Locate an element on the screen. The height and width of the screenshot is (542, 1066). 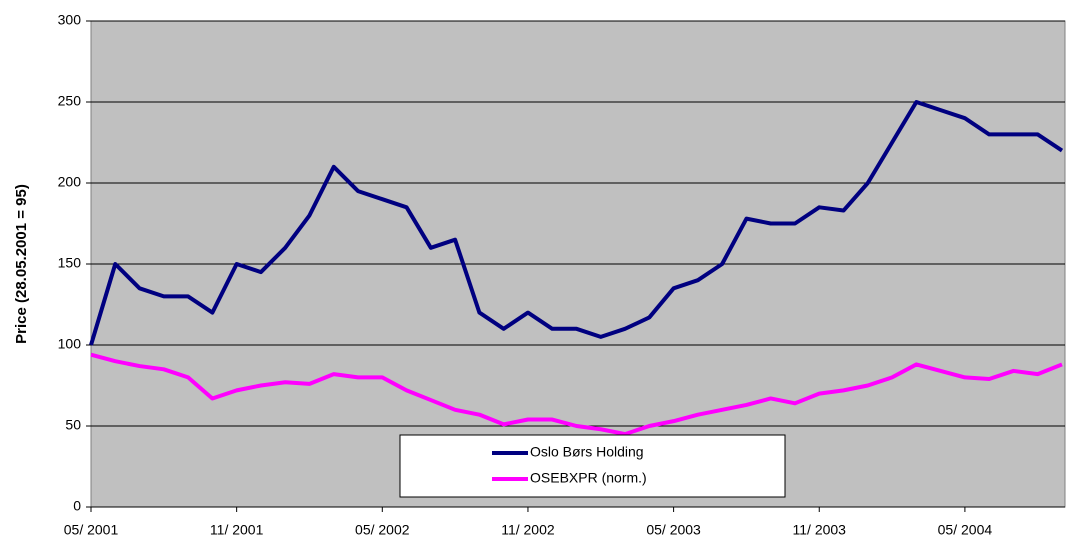
legend-label: OSEBXPR (norm.) is located at coordinates (588, 478).